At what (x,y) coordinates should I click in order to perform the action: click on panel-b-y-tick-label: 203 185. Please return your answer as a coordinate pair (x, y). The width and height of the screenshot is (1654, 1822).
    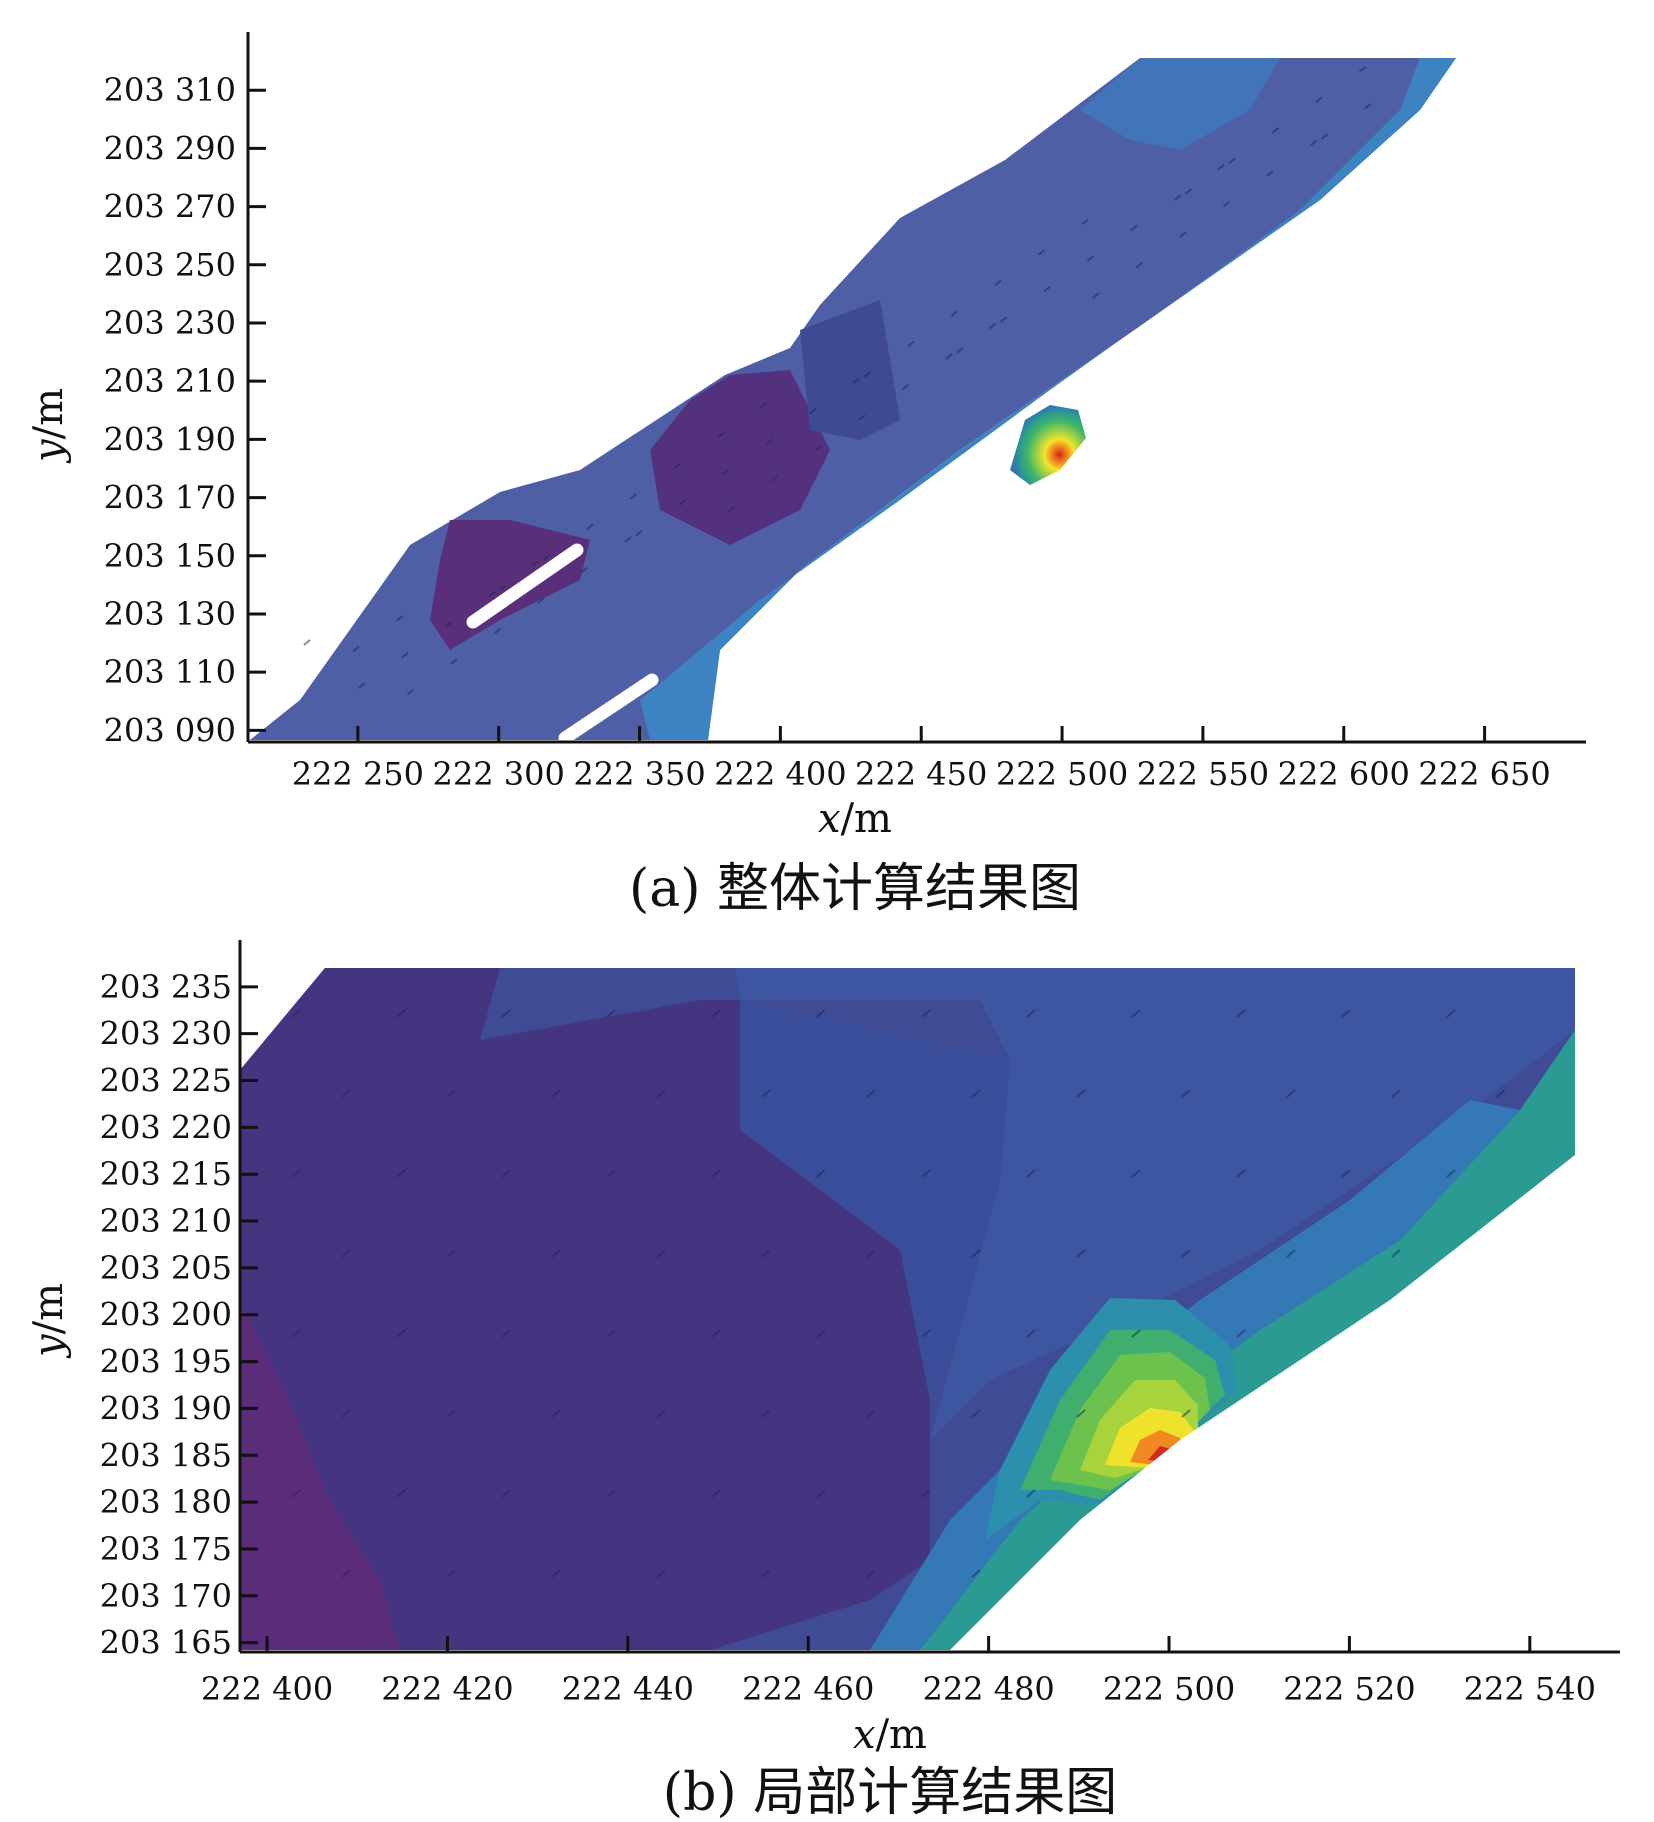
    Looking at the image, I should click on (166, 1455).